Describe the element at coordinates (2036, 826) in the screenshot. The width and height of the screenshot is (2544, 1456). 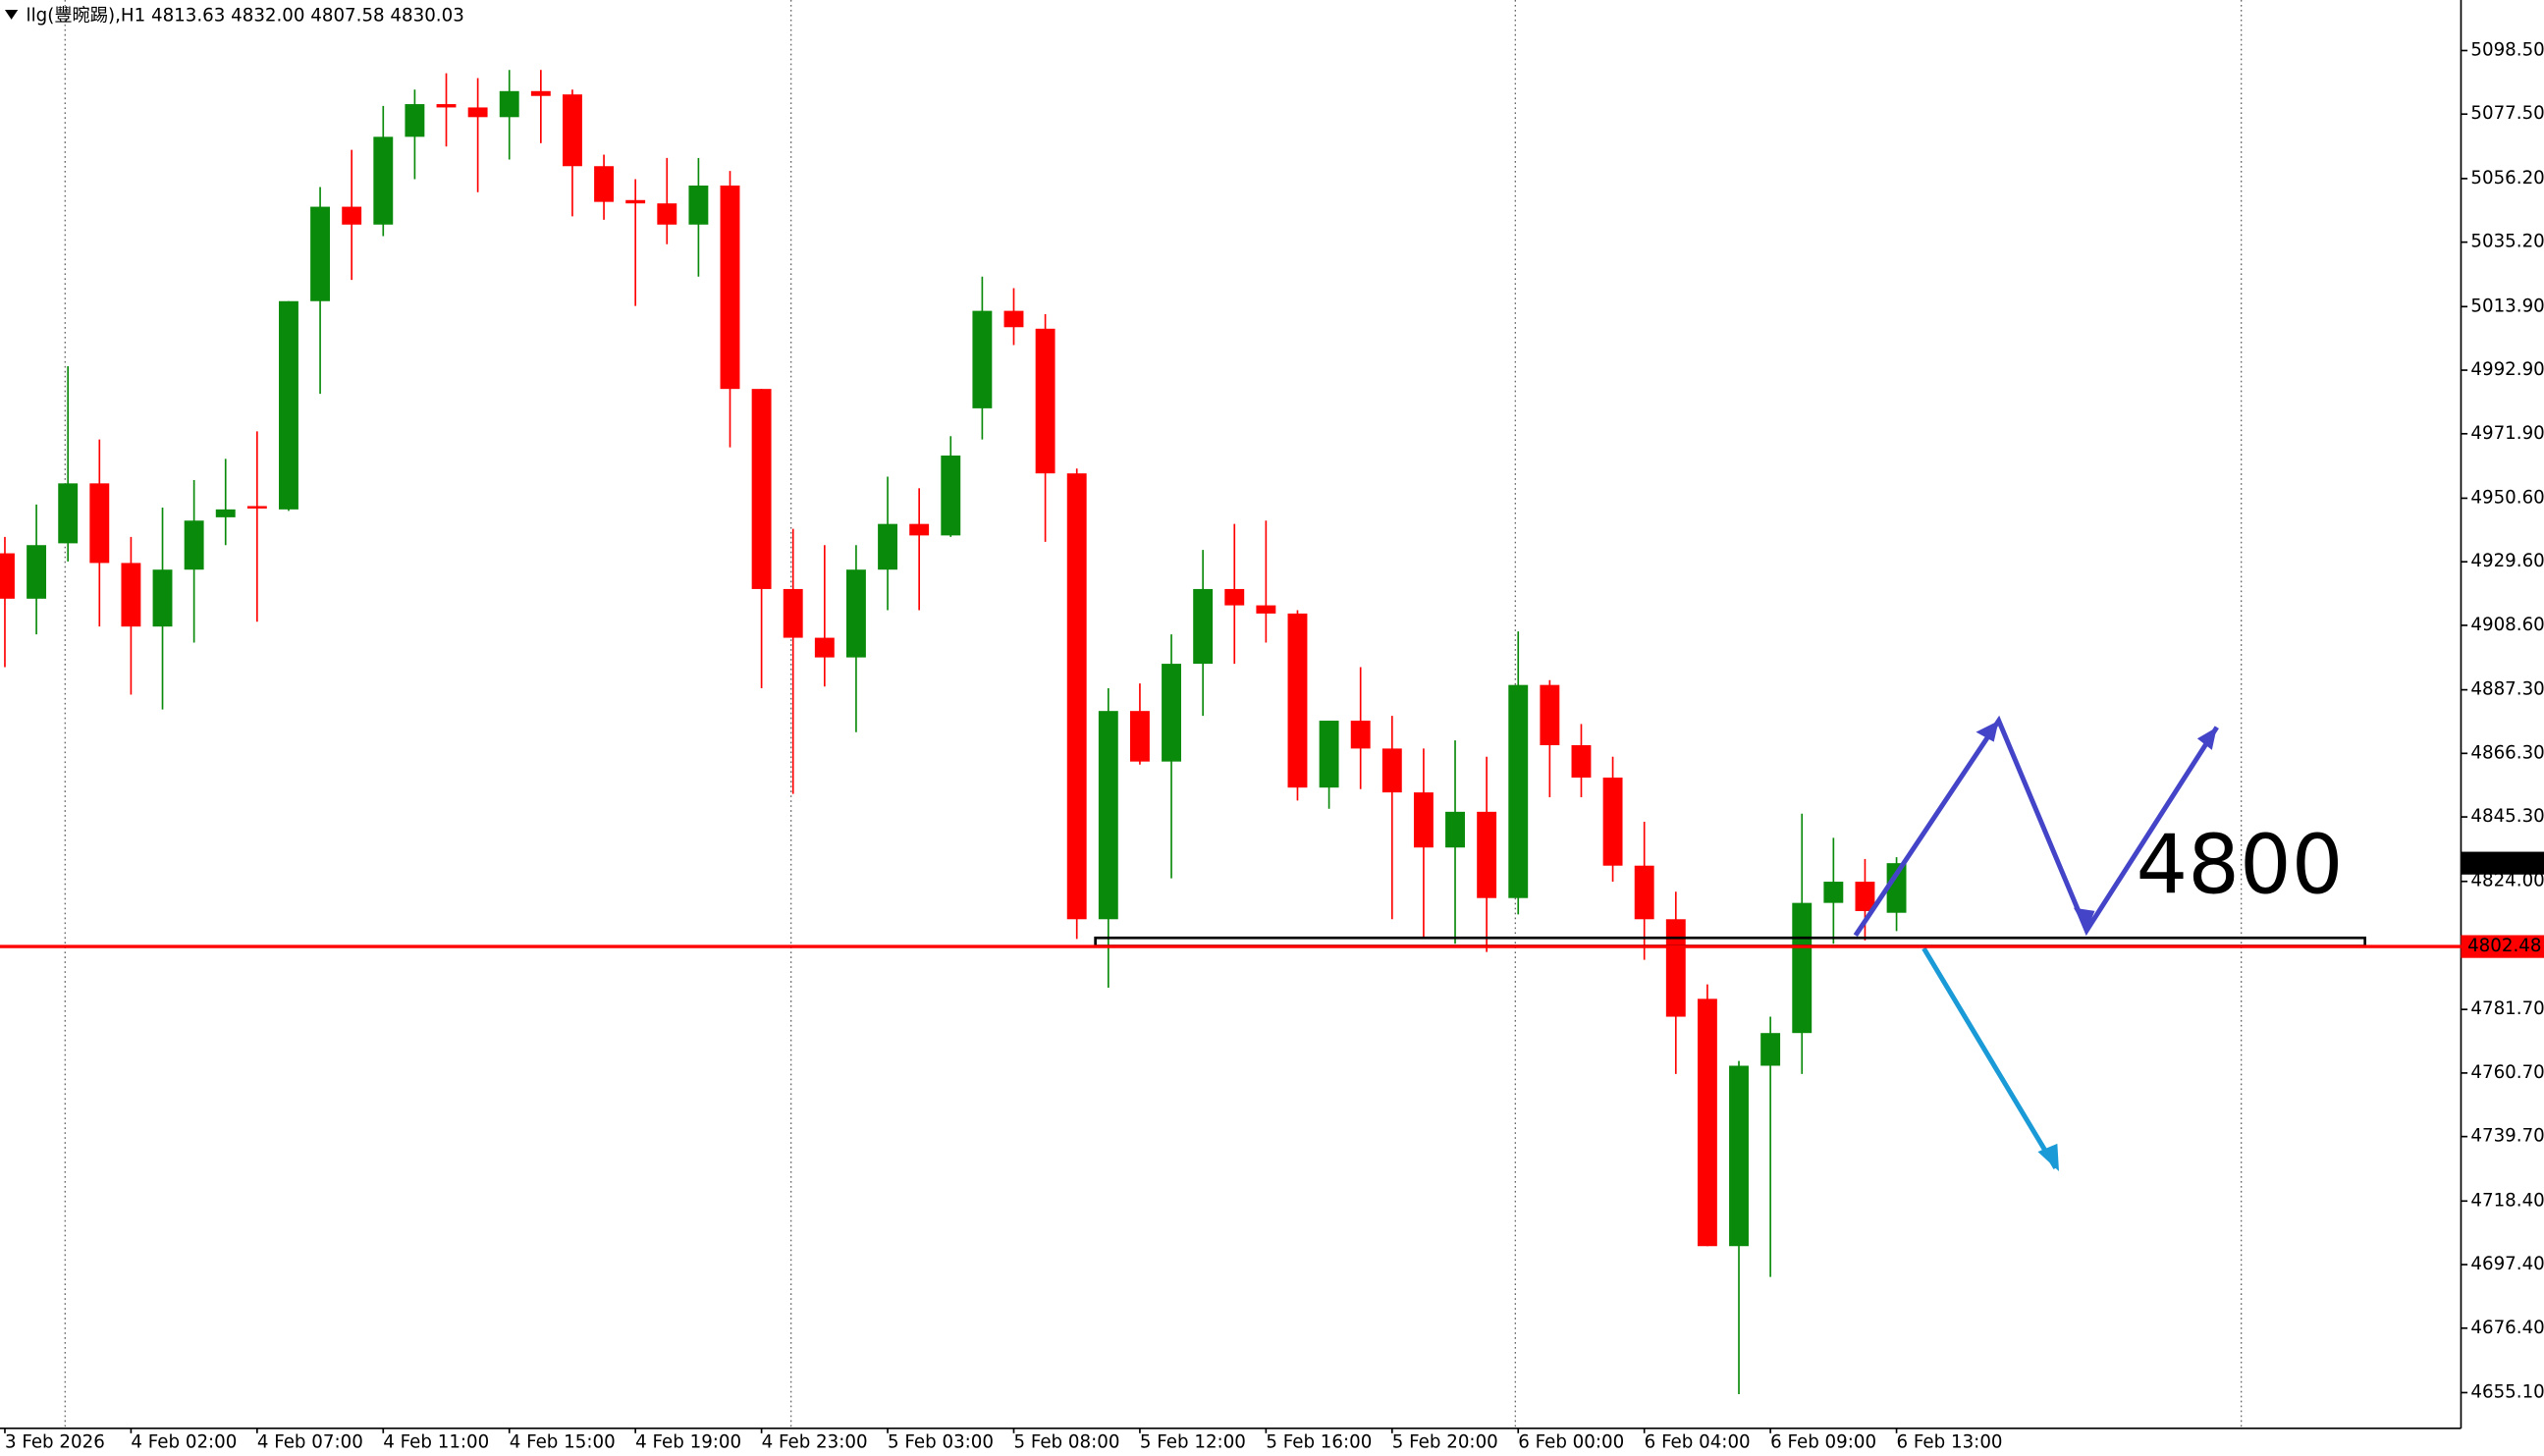
I see `bull-path-arrow` at that location.